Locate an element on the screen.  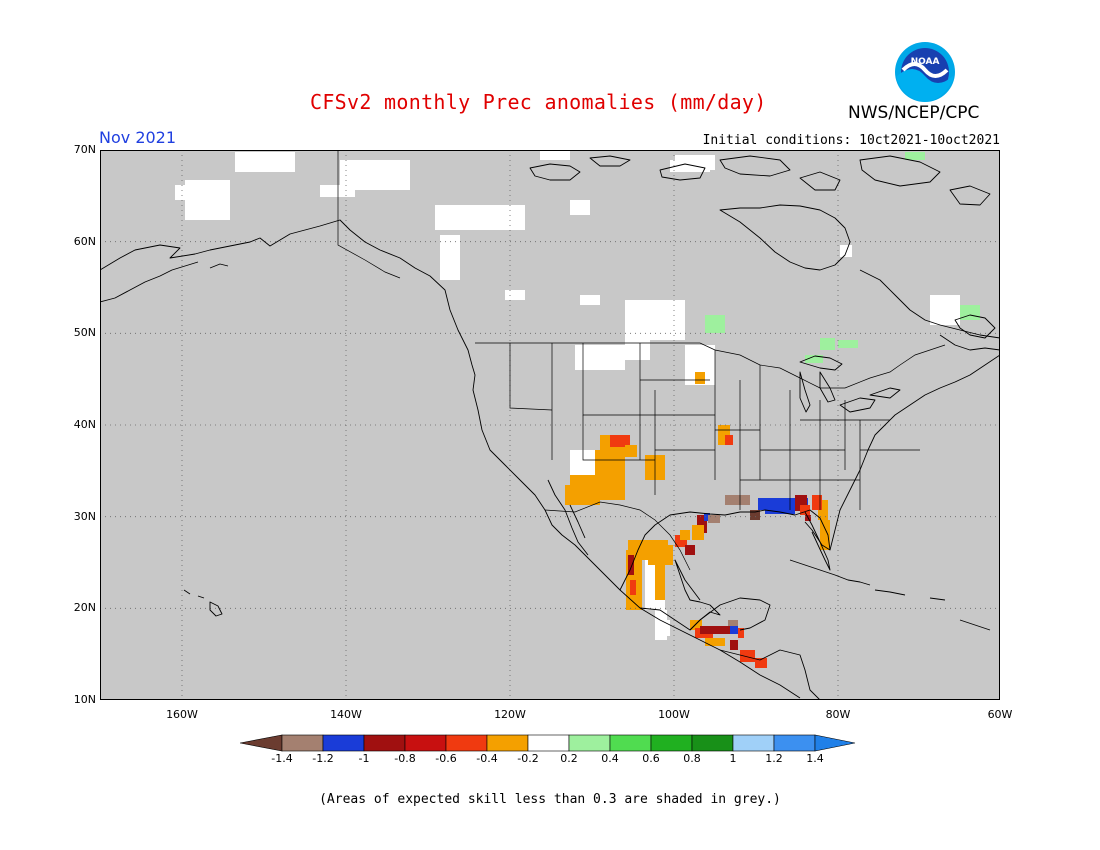
colorbar-tick-label: -1.2 is located at coordinates (323, 758).